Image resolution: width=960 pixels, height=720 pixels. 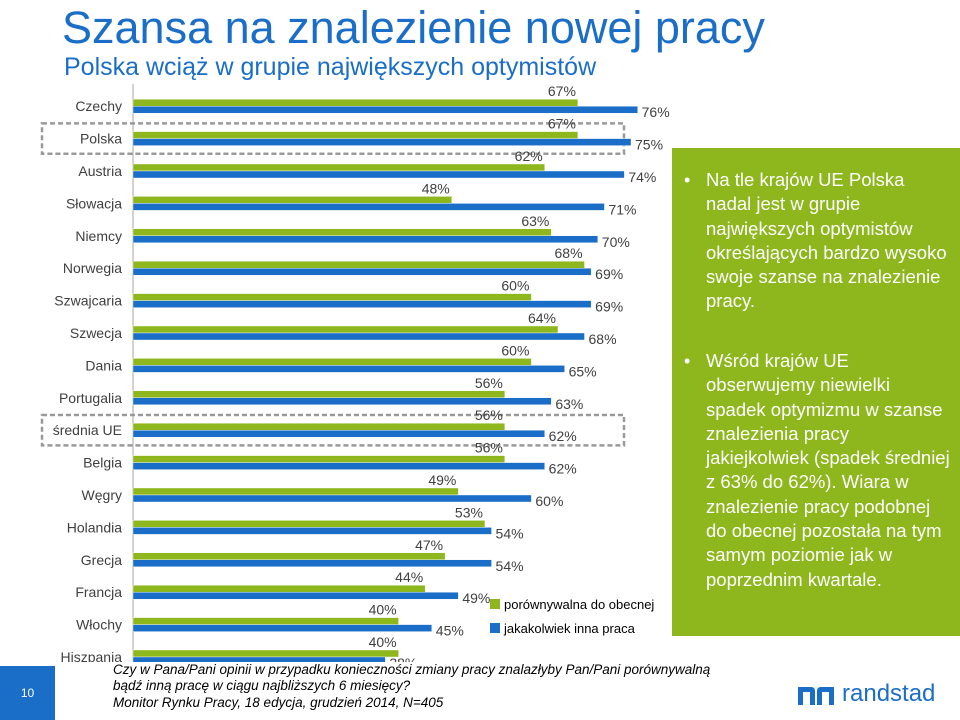 What do you see at coordinates (656, 112) in the screenshot?
I see `value-label-series2-row-0: 76%` at bounding box center [656, 112].